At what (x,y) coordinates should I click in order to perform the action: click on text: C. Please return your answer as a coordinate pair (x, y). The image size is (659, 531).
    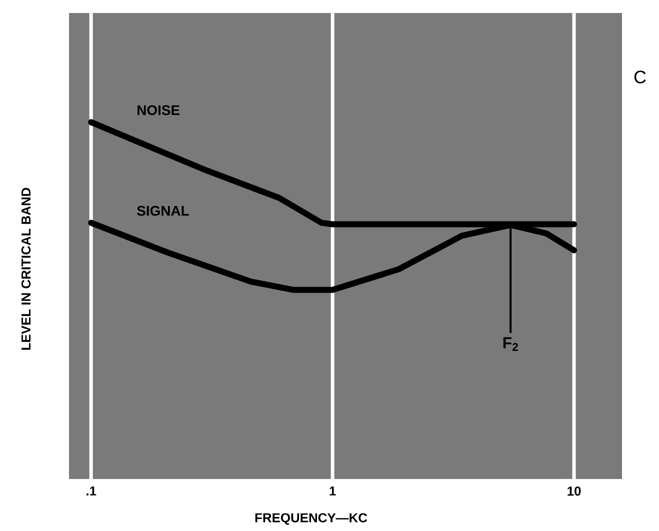
    Looking at the image, I should click on (640, 77).